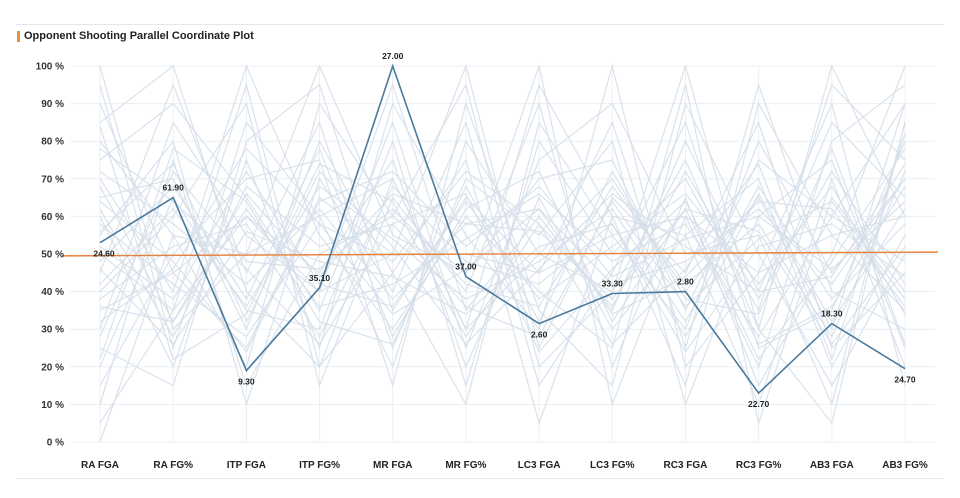  I want to click on title-marker, so click(18, 36).